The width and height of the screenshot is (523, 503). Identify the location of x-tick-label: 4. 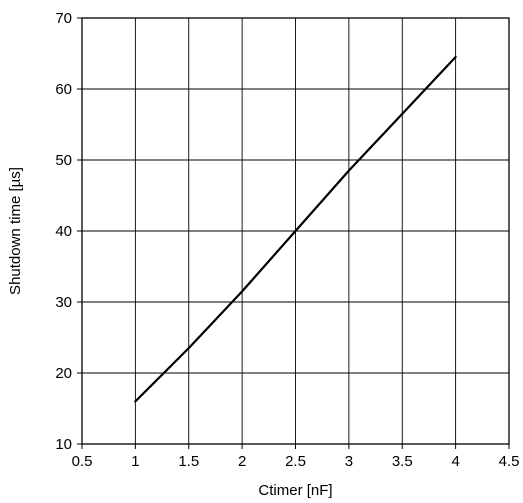
(455, 461).